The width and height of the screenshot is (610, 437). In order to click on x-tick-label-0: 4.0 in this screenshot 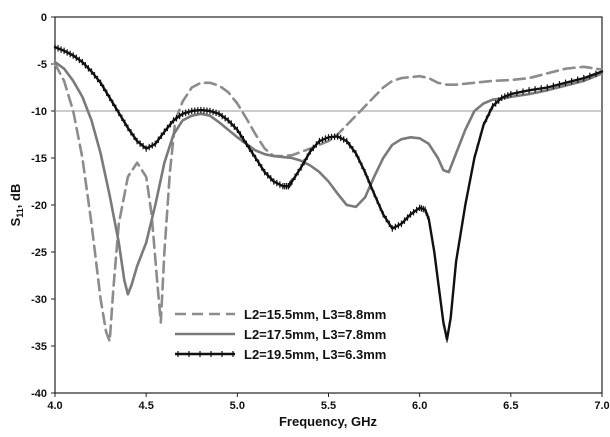, I will do `click(54, 406)`.